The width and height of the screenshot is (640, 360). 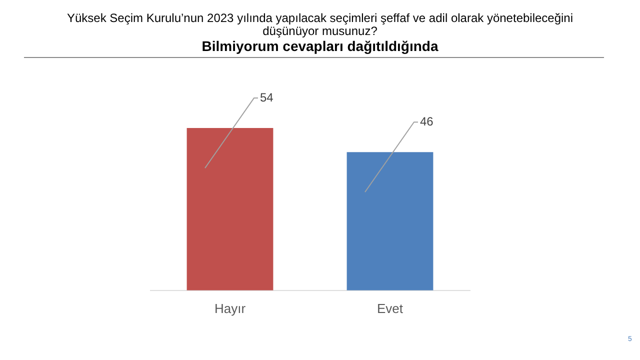 What do you see at coordinates (267, 97) in the screenshot?
I see `data-label: 54` at bounding box center [267, 97].